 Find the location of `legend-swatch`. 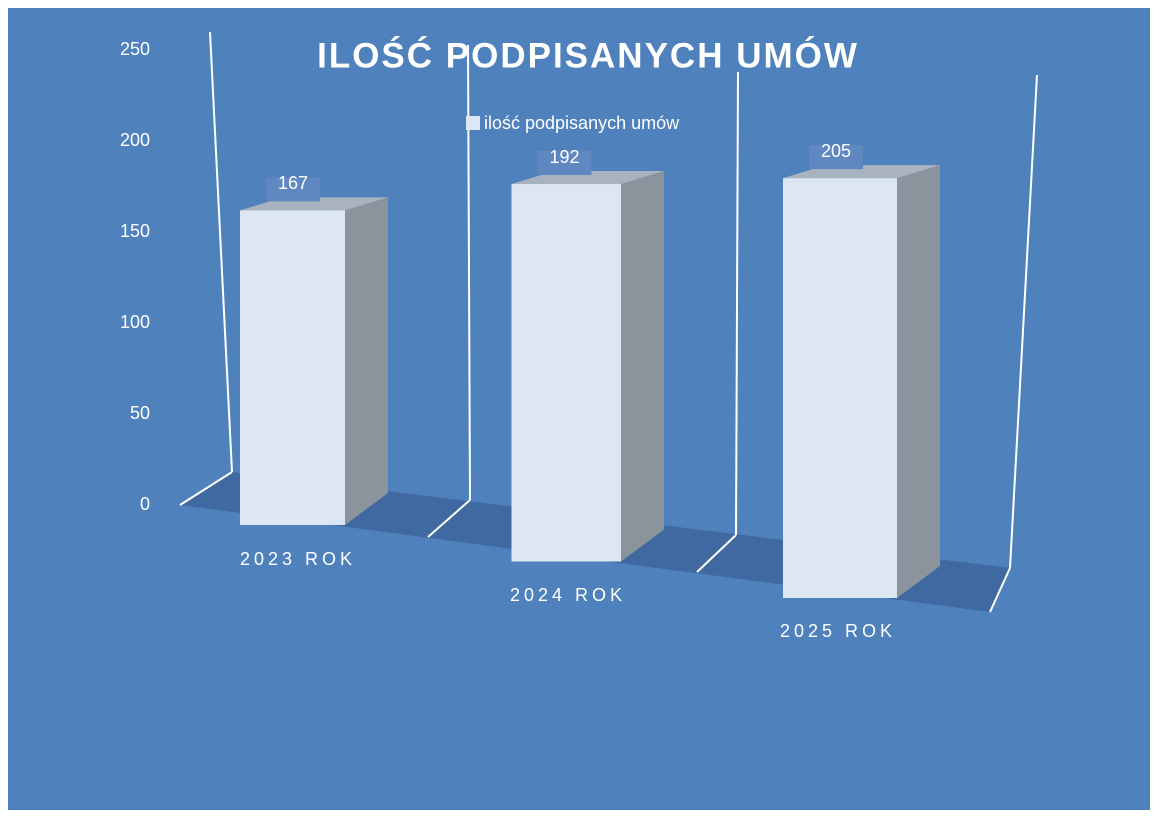

legend-swatch is located at coordinates (473, 123).